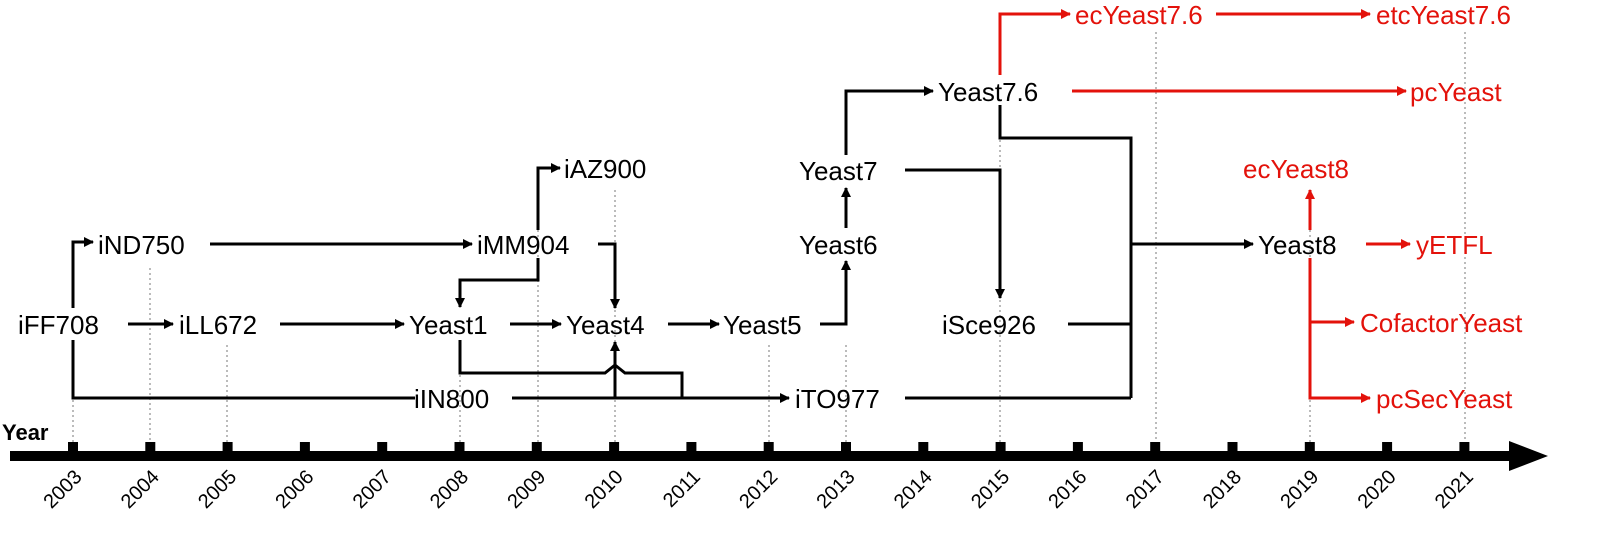  What do you see at coordinates (604, 489) in the screenshot?
I see `year-label: 2010` at bounding box center [604, 489].